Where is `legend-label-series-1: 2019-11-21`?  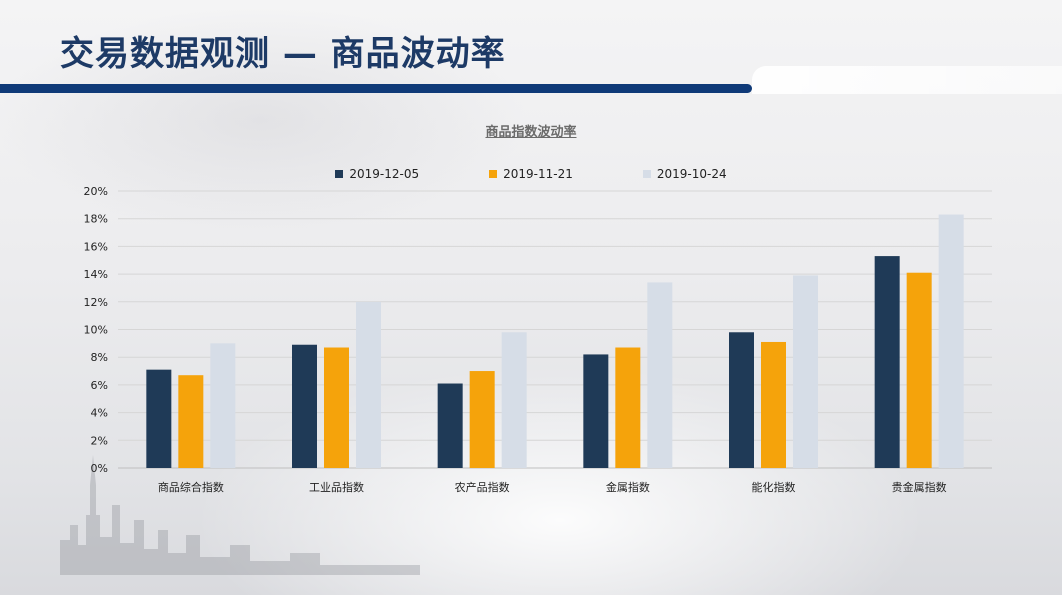 legend-label-series-1: 2019-11-21 is located at coordinates (538, 174).